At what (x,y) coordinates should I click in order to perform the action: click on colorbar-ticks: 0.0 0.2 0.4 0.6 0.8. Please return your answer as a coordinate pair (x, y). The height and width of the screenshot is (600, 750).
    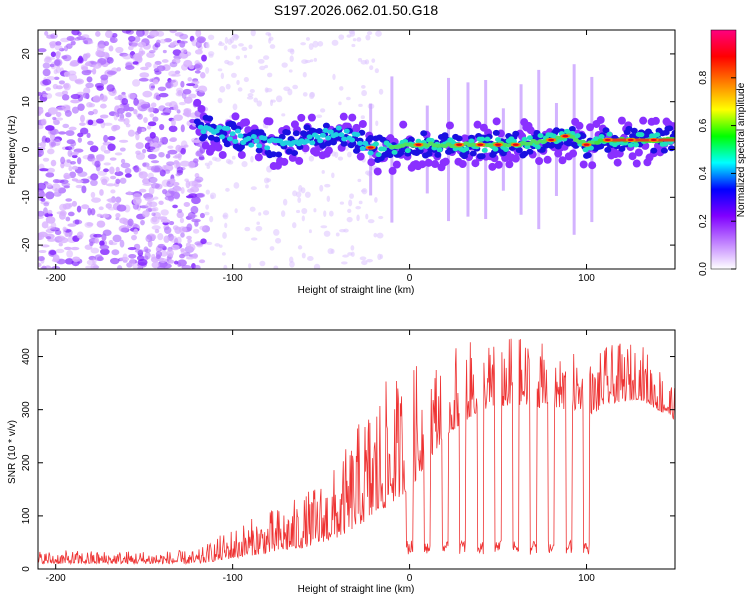
    Looking at the image, I should click on (717, 173).